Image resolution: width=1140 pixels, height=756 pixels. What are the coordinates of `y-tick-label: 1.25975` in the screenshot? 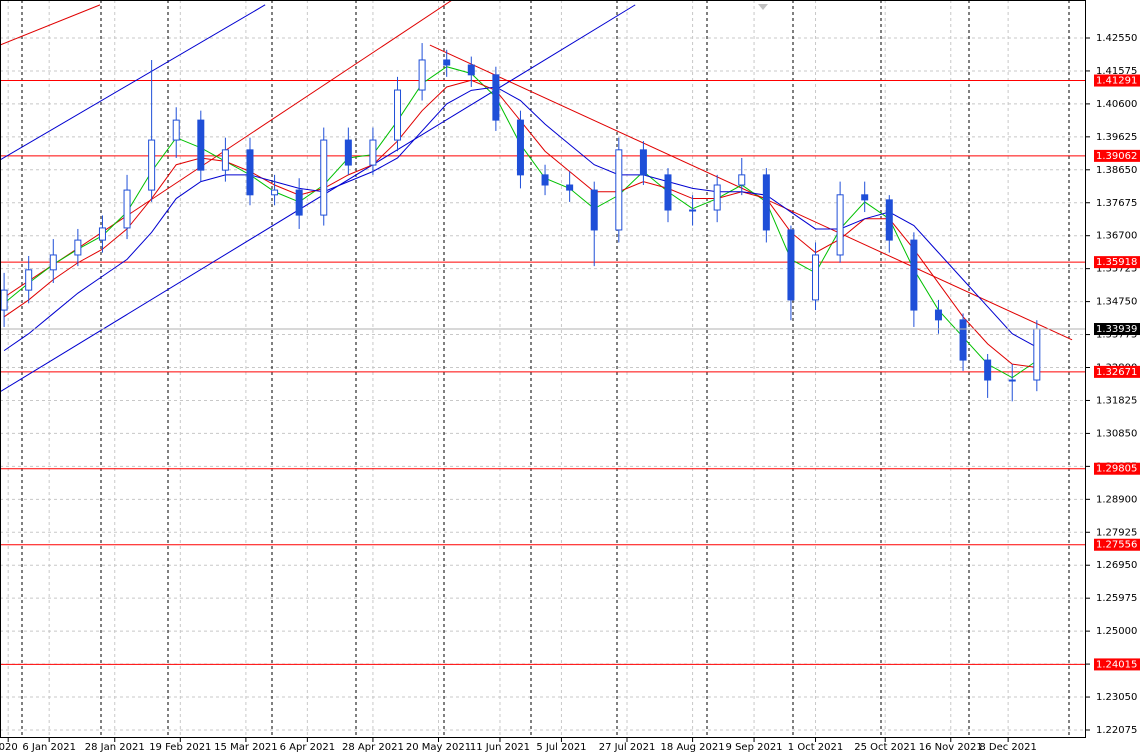 It's located at (1116, 598).